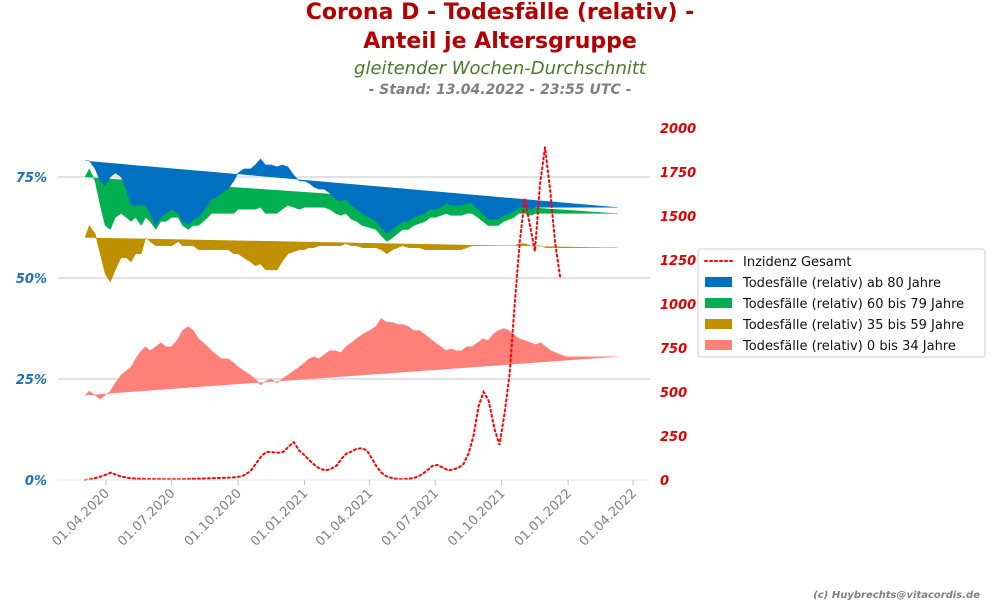 The image size is (1000, 600). I want to click on x-tick-label: 01.04.2022, so click(608, 517).